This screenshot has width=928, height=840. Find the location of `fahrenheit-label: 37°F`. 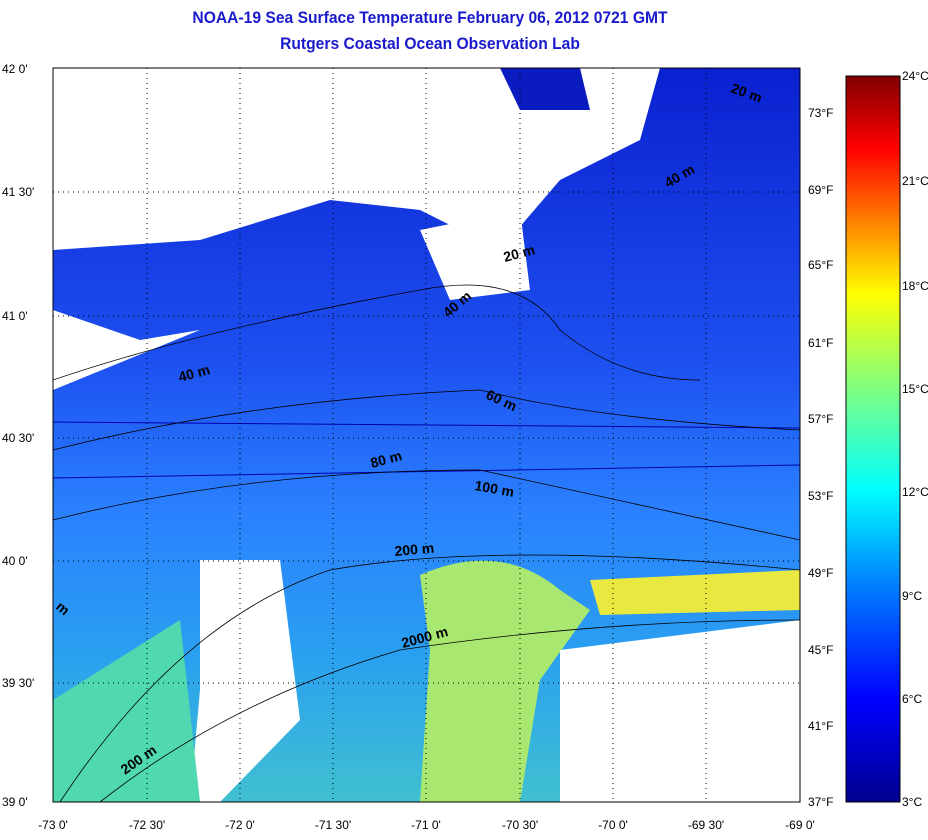

fahrenheit-label: 37°F is located at coordinates (821, 802).